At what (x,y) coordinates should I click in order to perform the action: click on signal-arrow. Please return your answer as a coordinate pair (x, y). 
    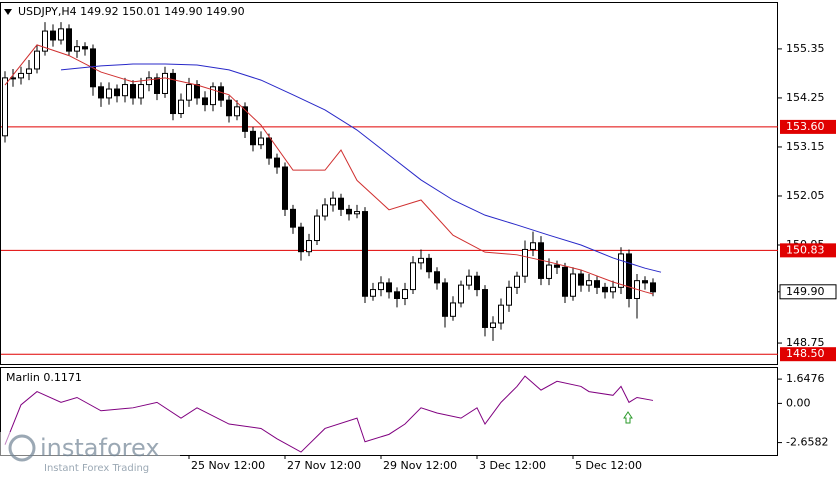
    Looking at the image, I should click on (628, 417).